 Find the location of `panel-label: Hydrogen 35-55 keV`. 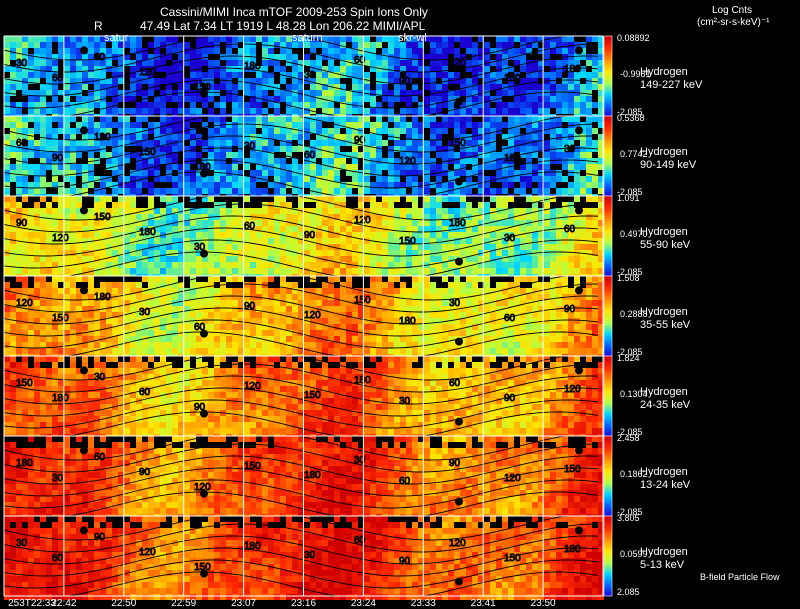

panel-label: Hydrogen 35-55 keV is located at coordinates (665, 319).